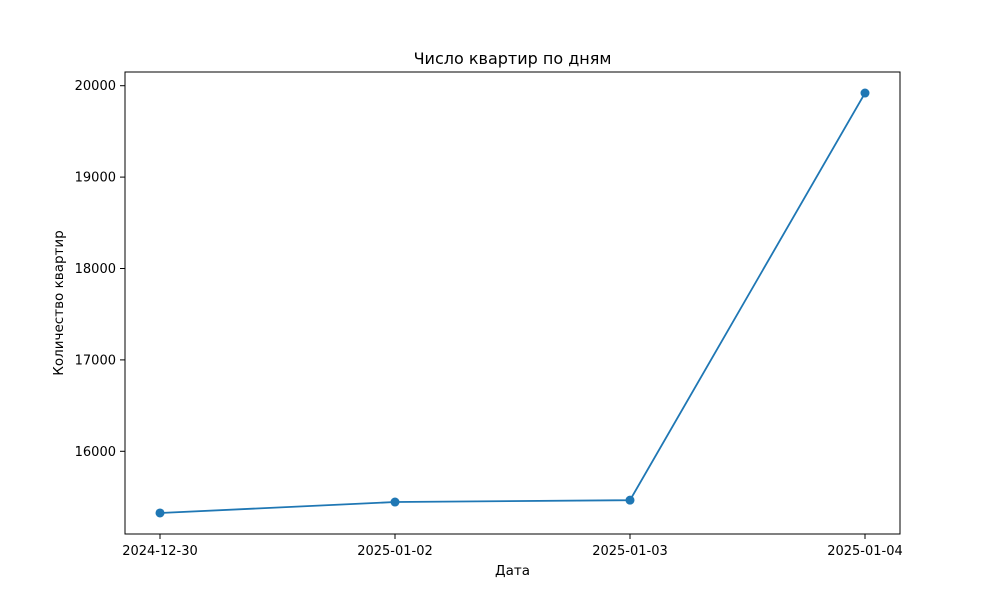  I want to click on y-tick-label: 16000, so click(95, 452).